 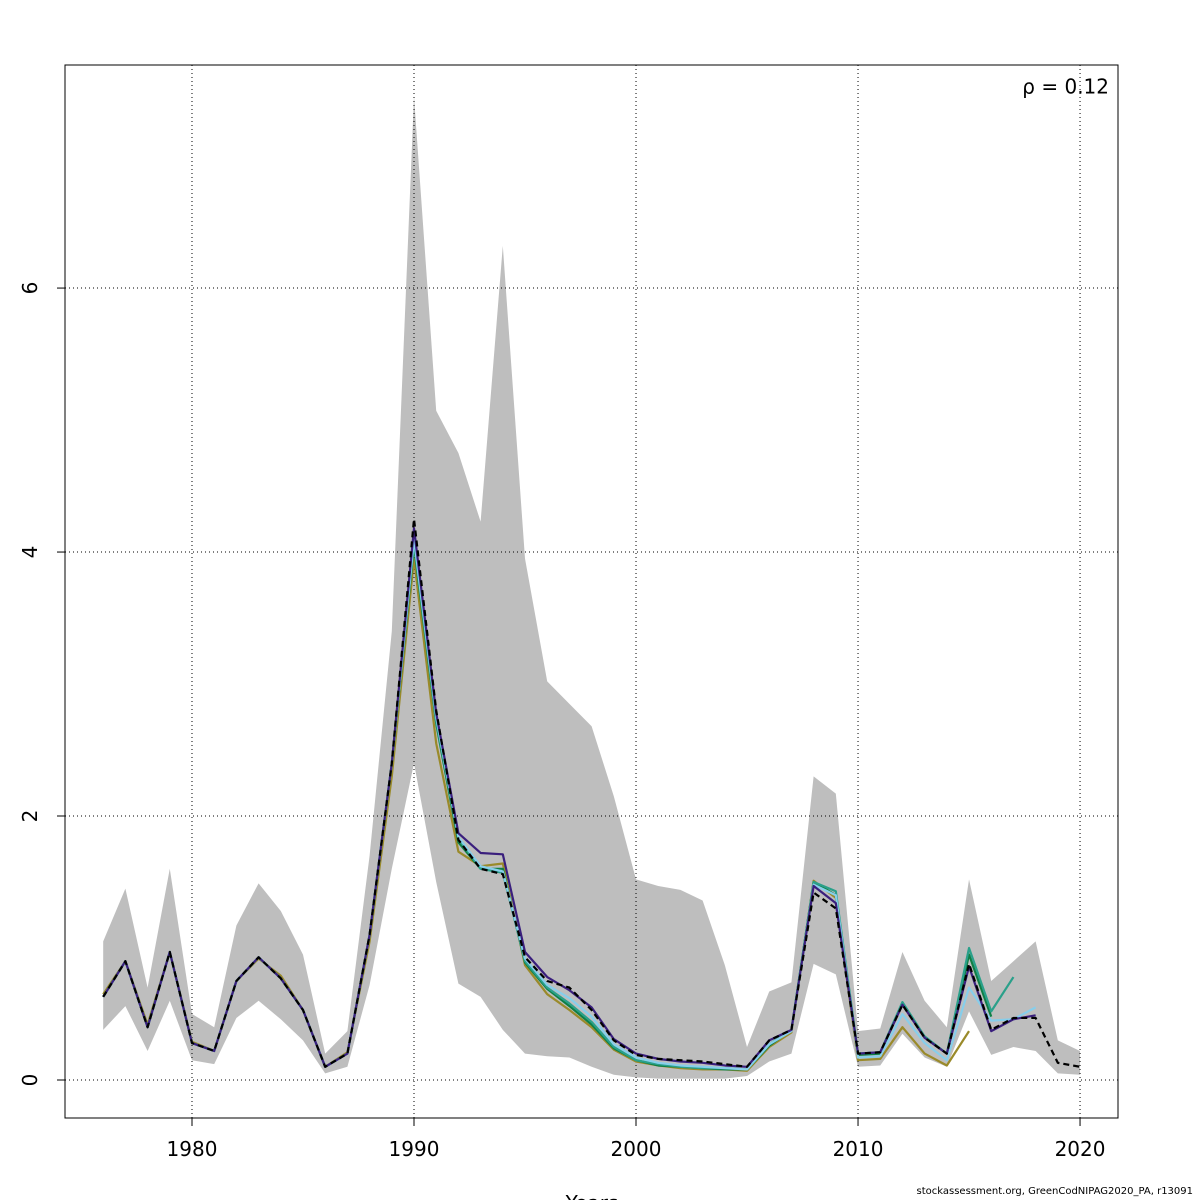 I want to click on x-tick-label: 2000, so click(x=636, y=1149).